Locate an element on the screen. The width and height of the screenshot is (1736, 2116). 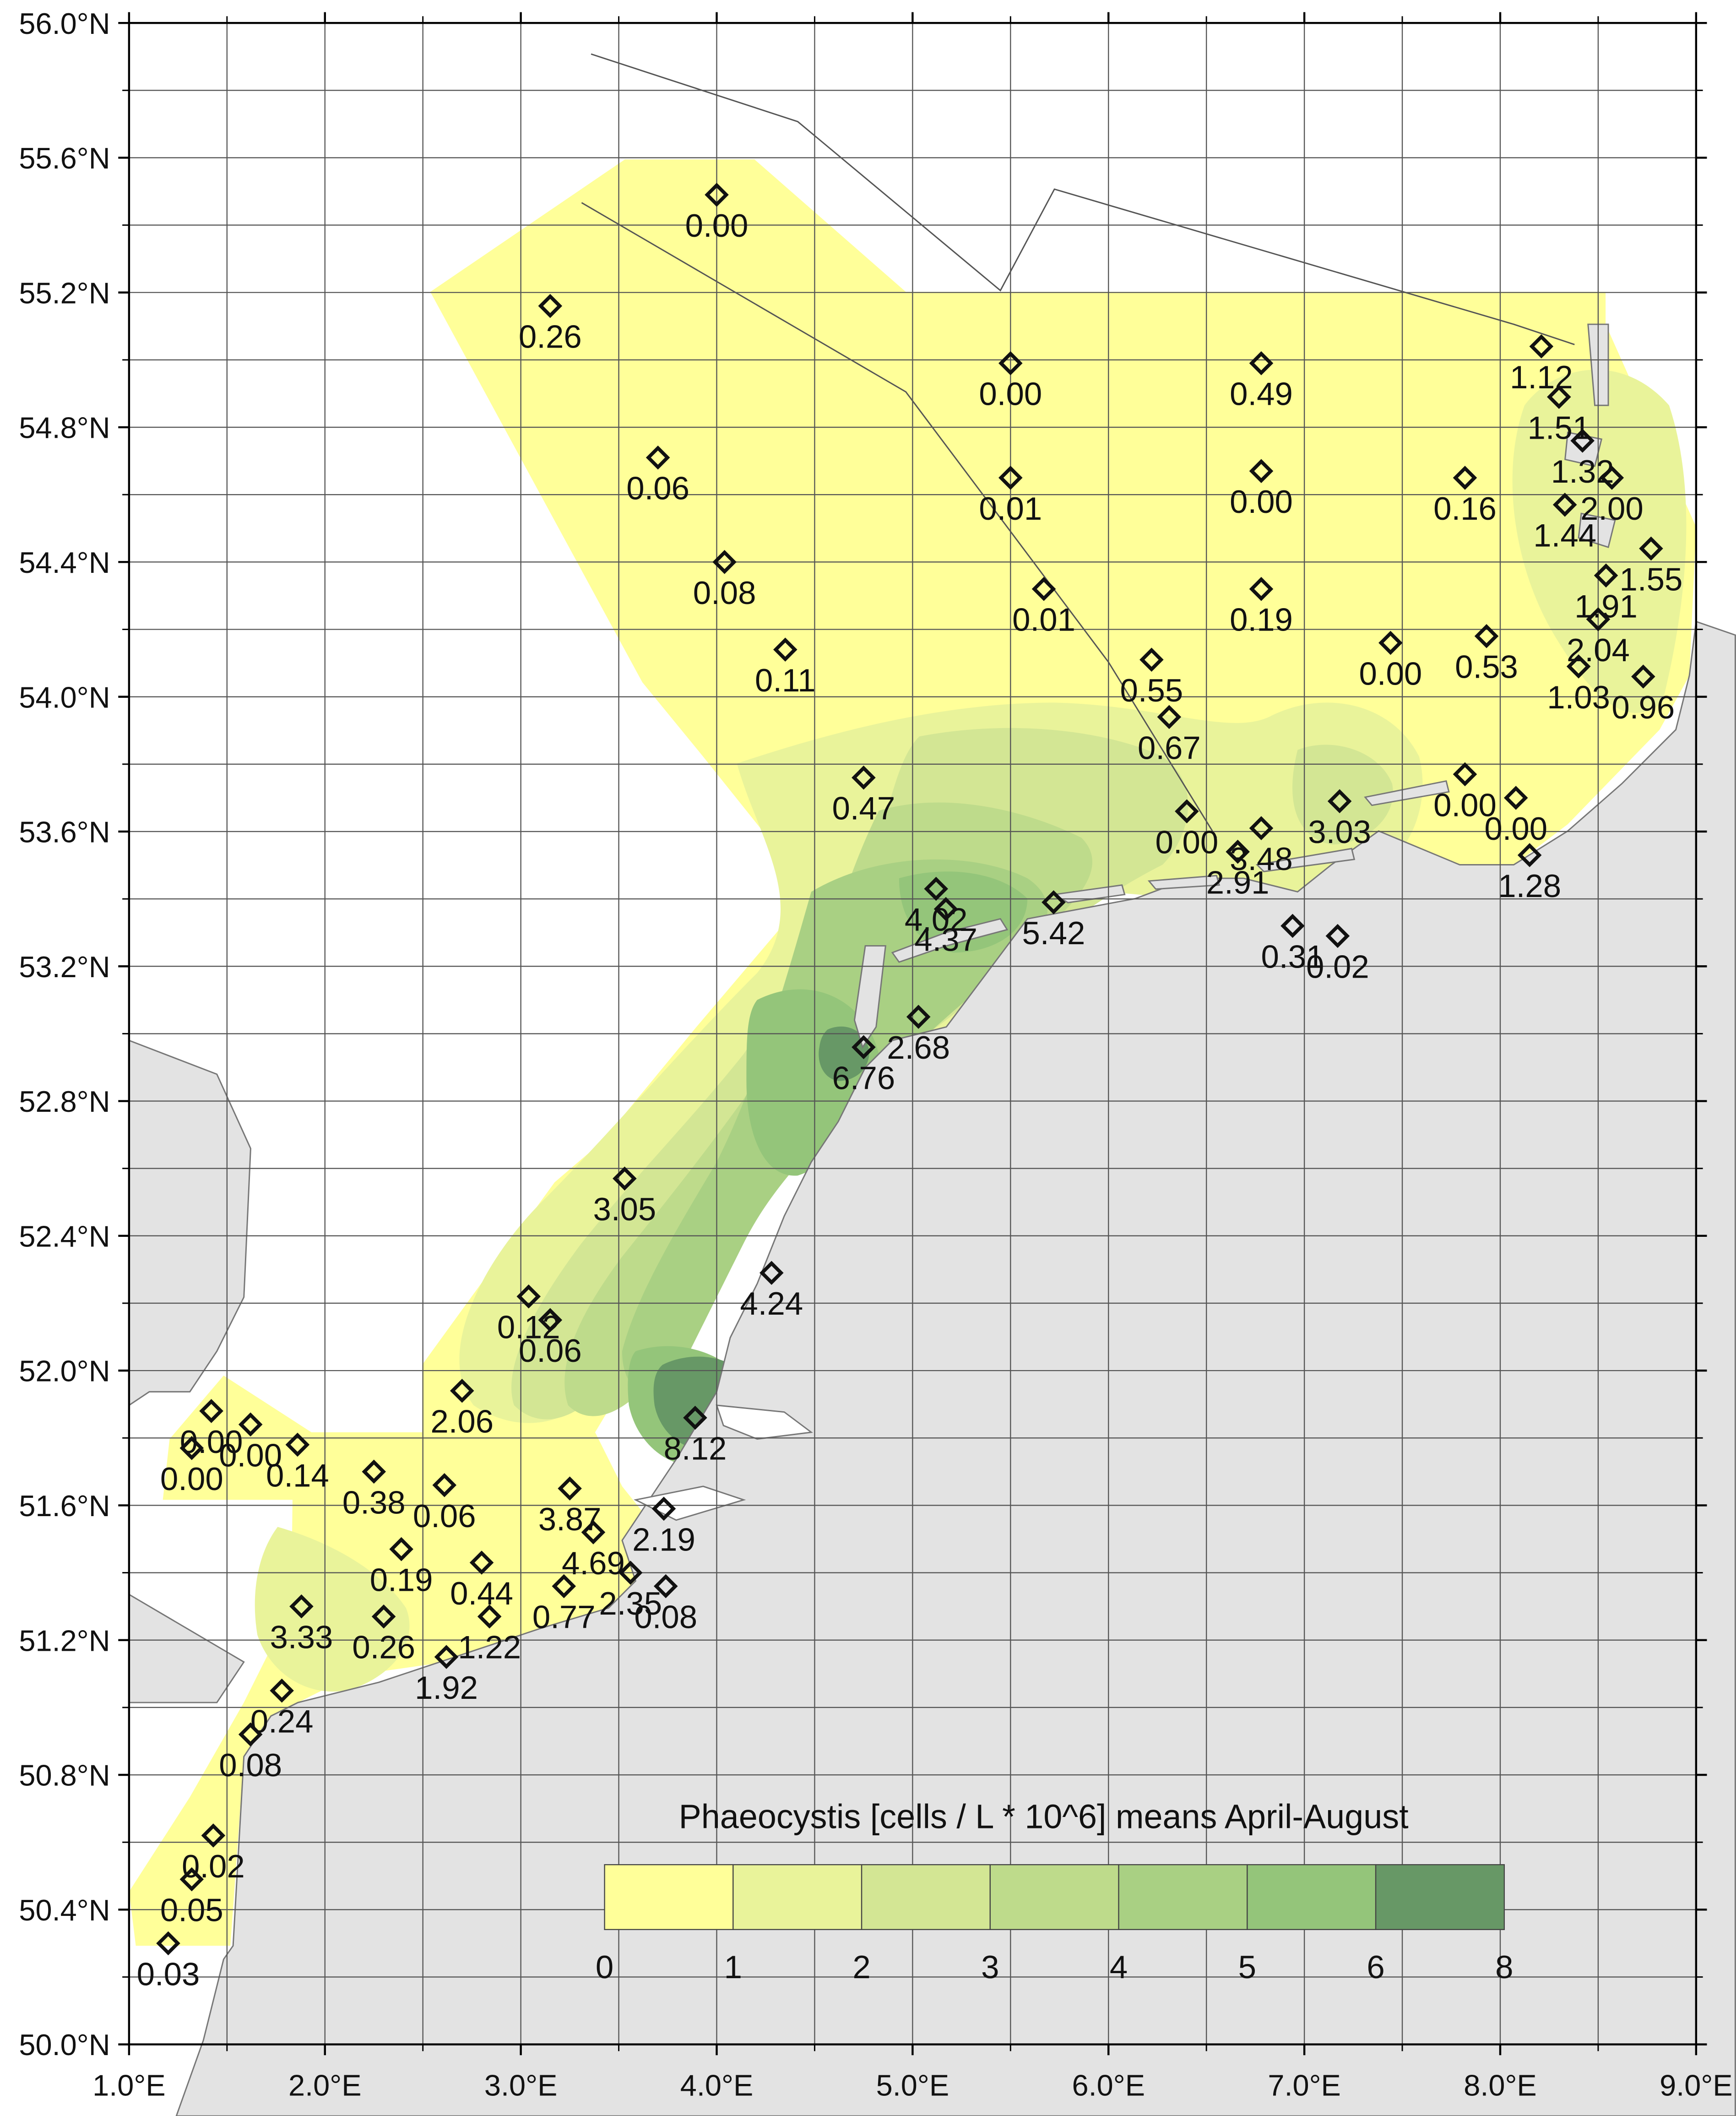
station-value: 0.03 is located at coordinates (169, 1974).